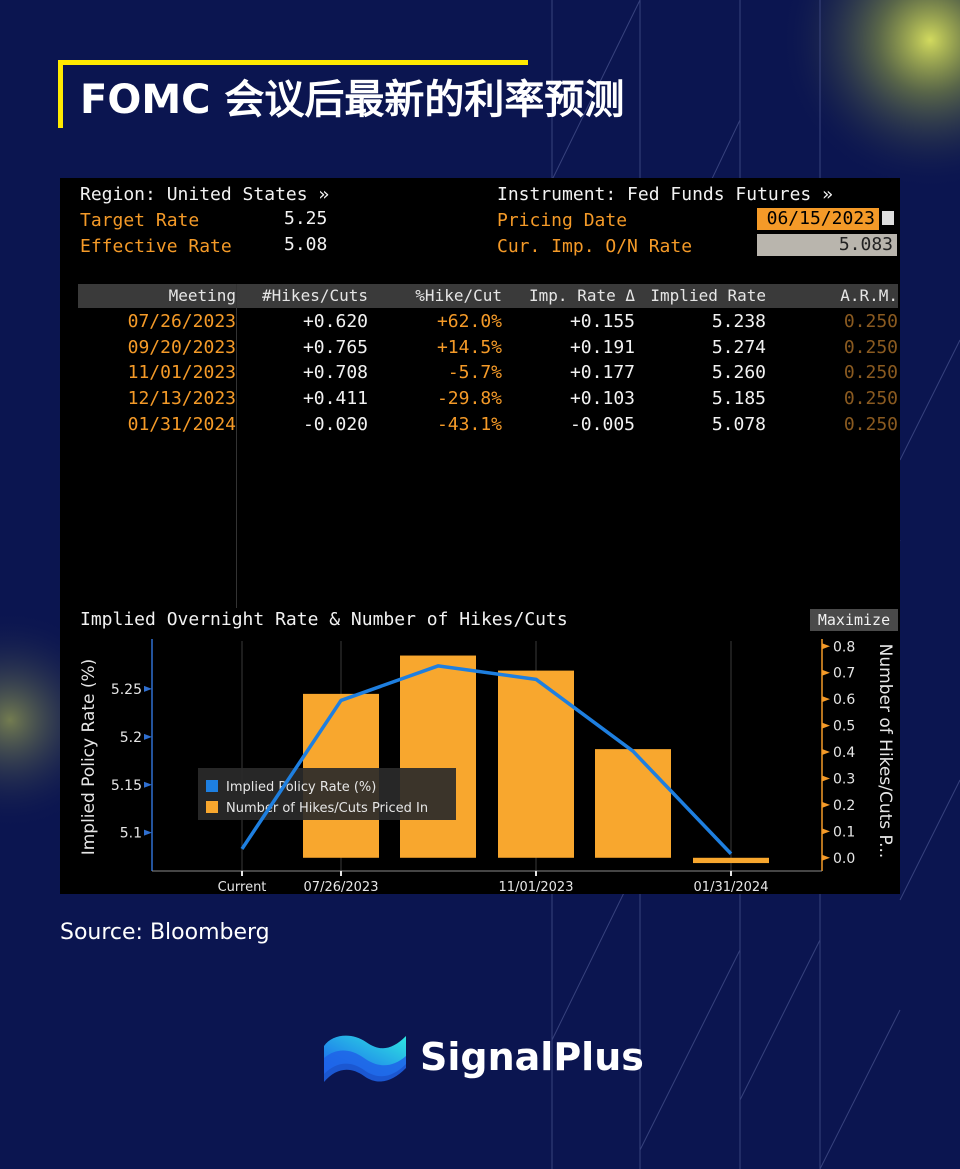 This screenshot has height=1169, width=960. Describe the element at coordinates (738, 373) in the screenshot. I see `implied-rate-cell: 5.260` at that location.